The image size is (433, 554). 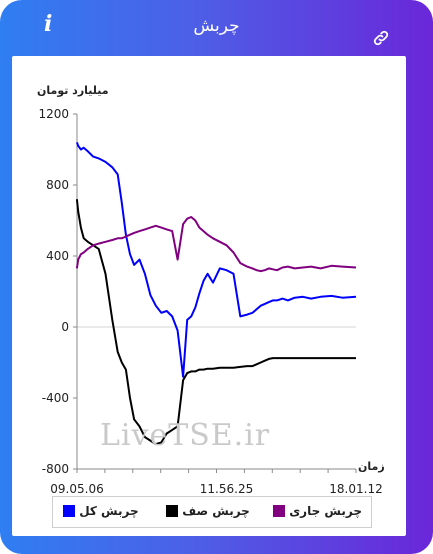 I want to click on page-title: چربش, so click(x=216, y=26).